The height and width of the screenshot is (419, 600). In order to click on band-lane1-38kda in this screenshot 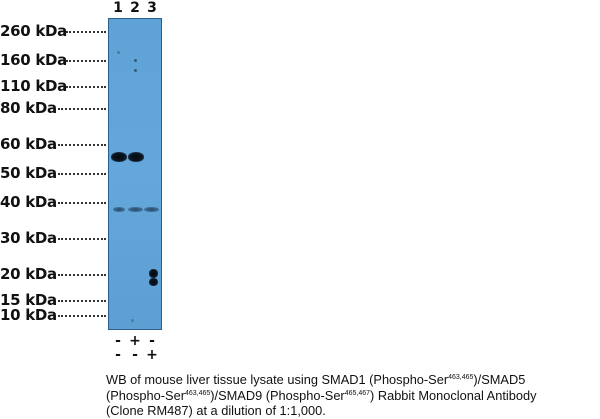, I will do `click(119, 209)`.